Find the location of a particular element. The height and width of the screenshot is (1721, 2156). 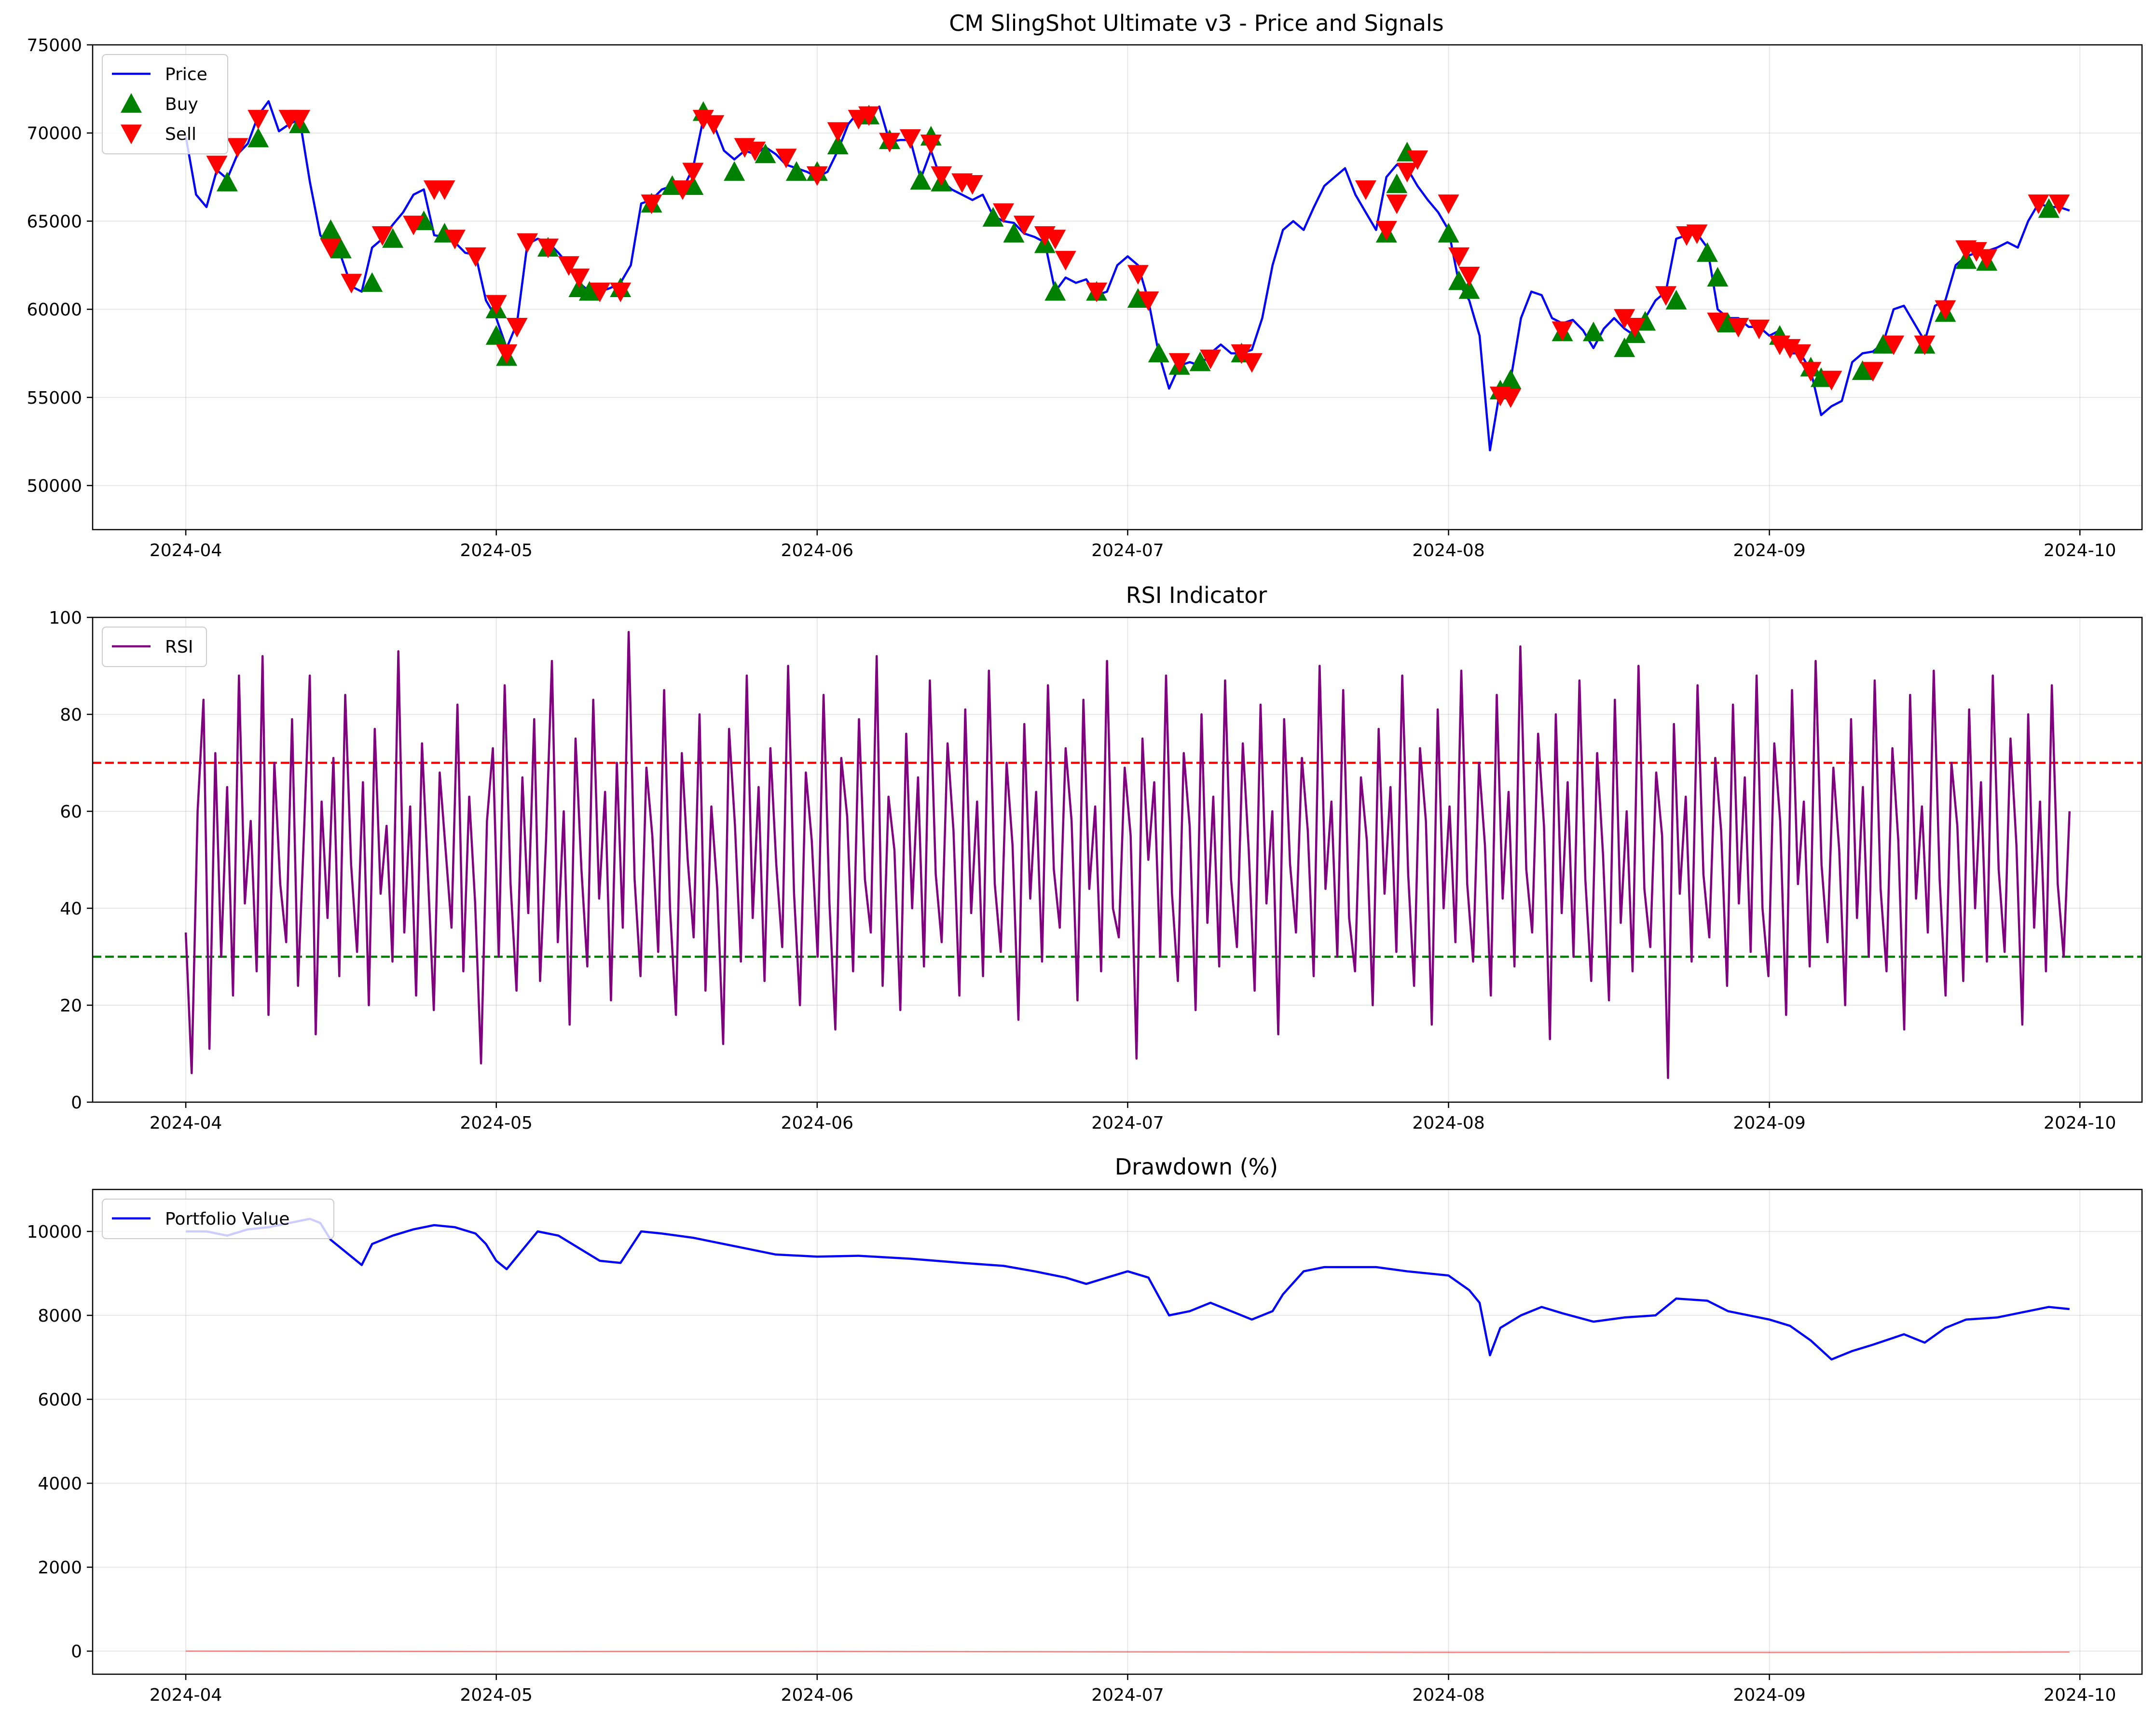

y-tick-label: 60 is located at coordinates (71, 812).